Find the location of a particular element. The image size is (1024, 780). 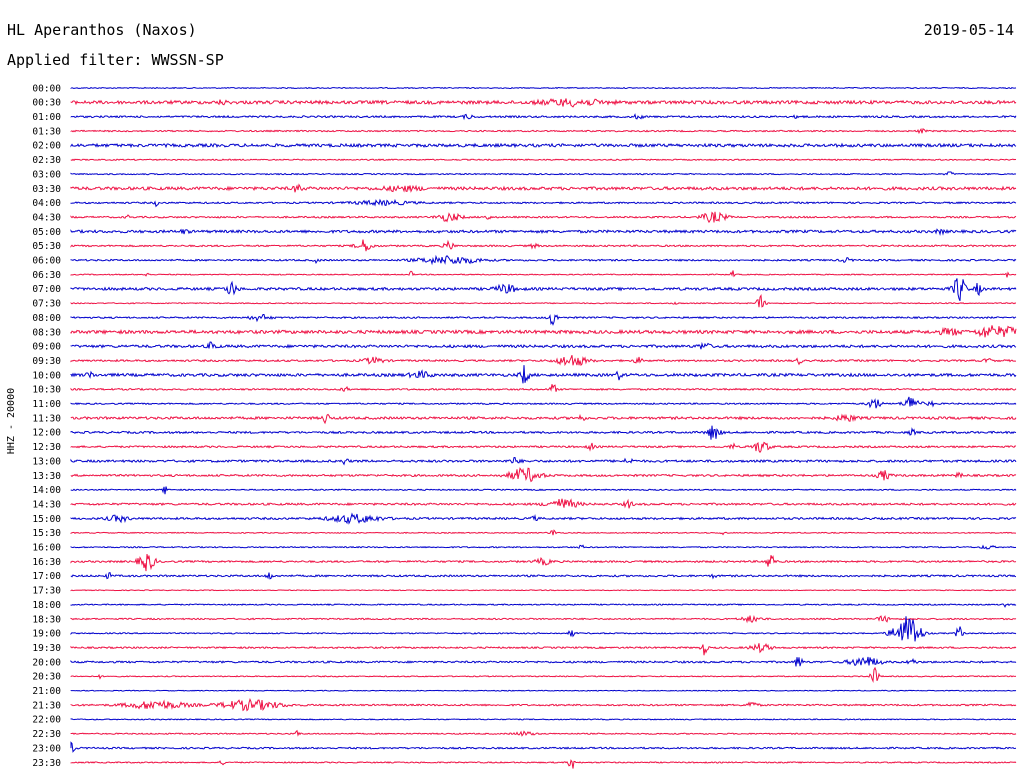

time-label: 17:30 is located at coordinates (46, 591).